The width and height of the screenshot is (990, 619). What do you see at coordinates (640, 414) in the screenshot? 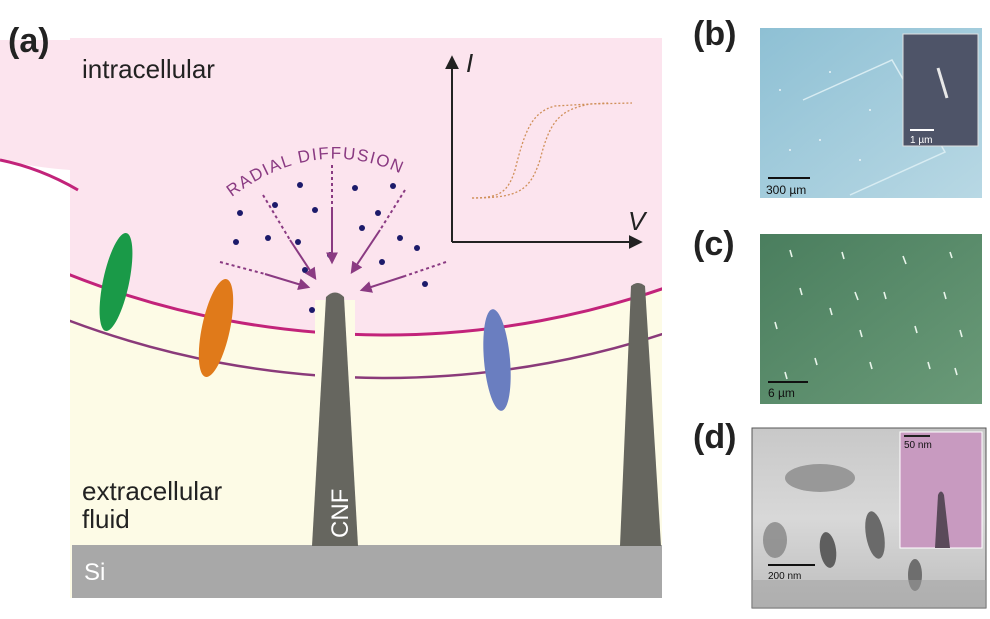
I see `cnf-secondary` at bounding box center [640, 414].